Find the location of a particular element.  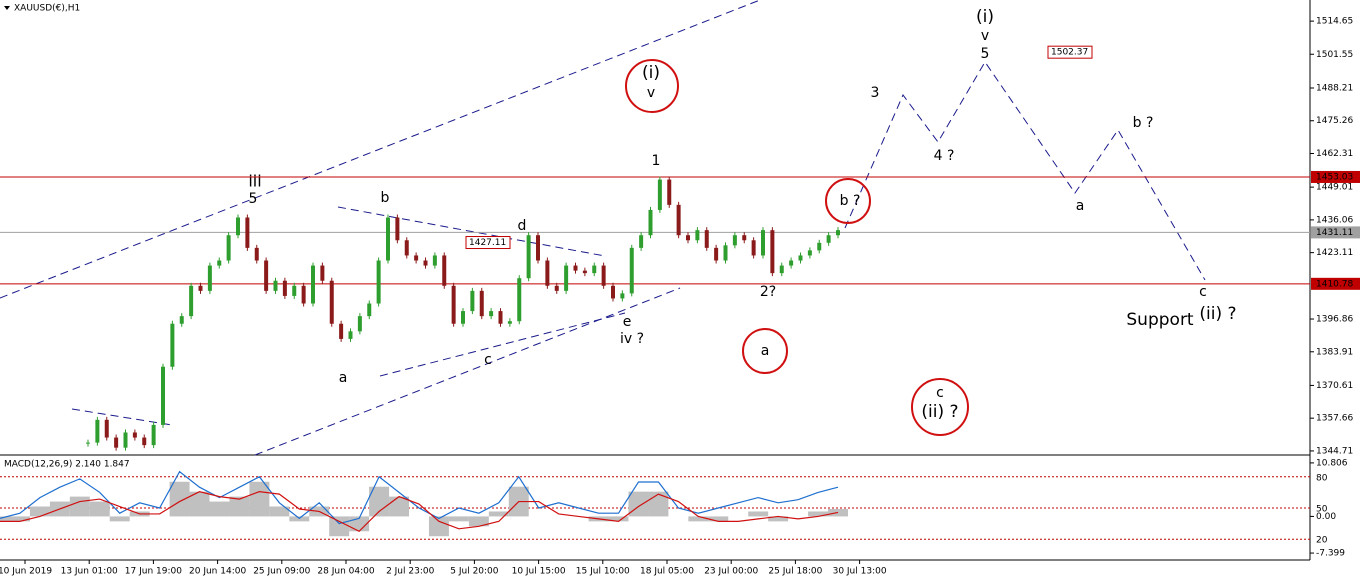

wave-label: v is located at coordinates (651, 93).